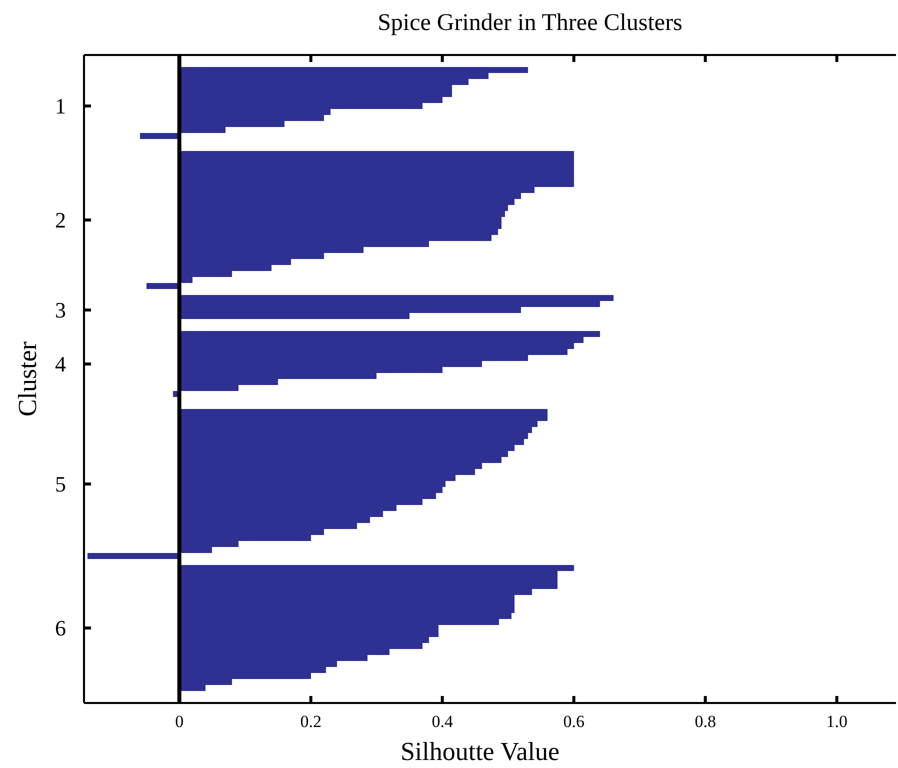 The height and width of the screenshot is (768, 898). I want to click on x-tick-label: 0.2, so click(311, 721).